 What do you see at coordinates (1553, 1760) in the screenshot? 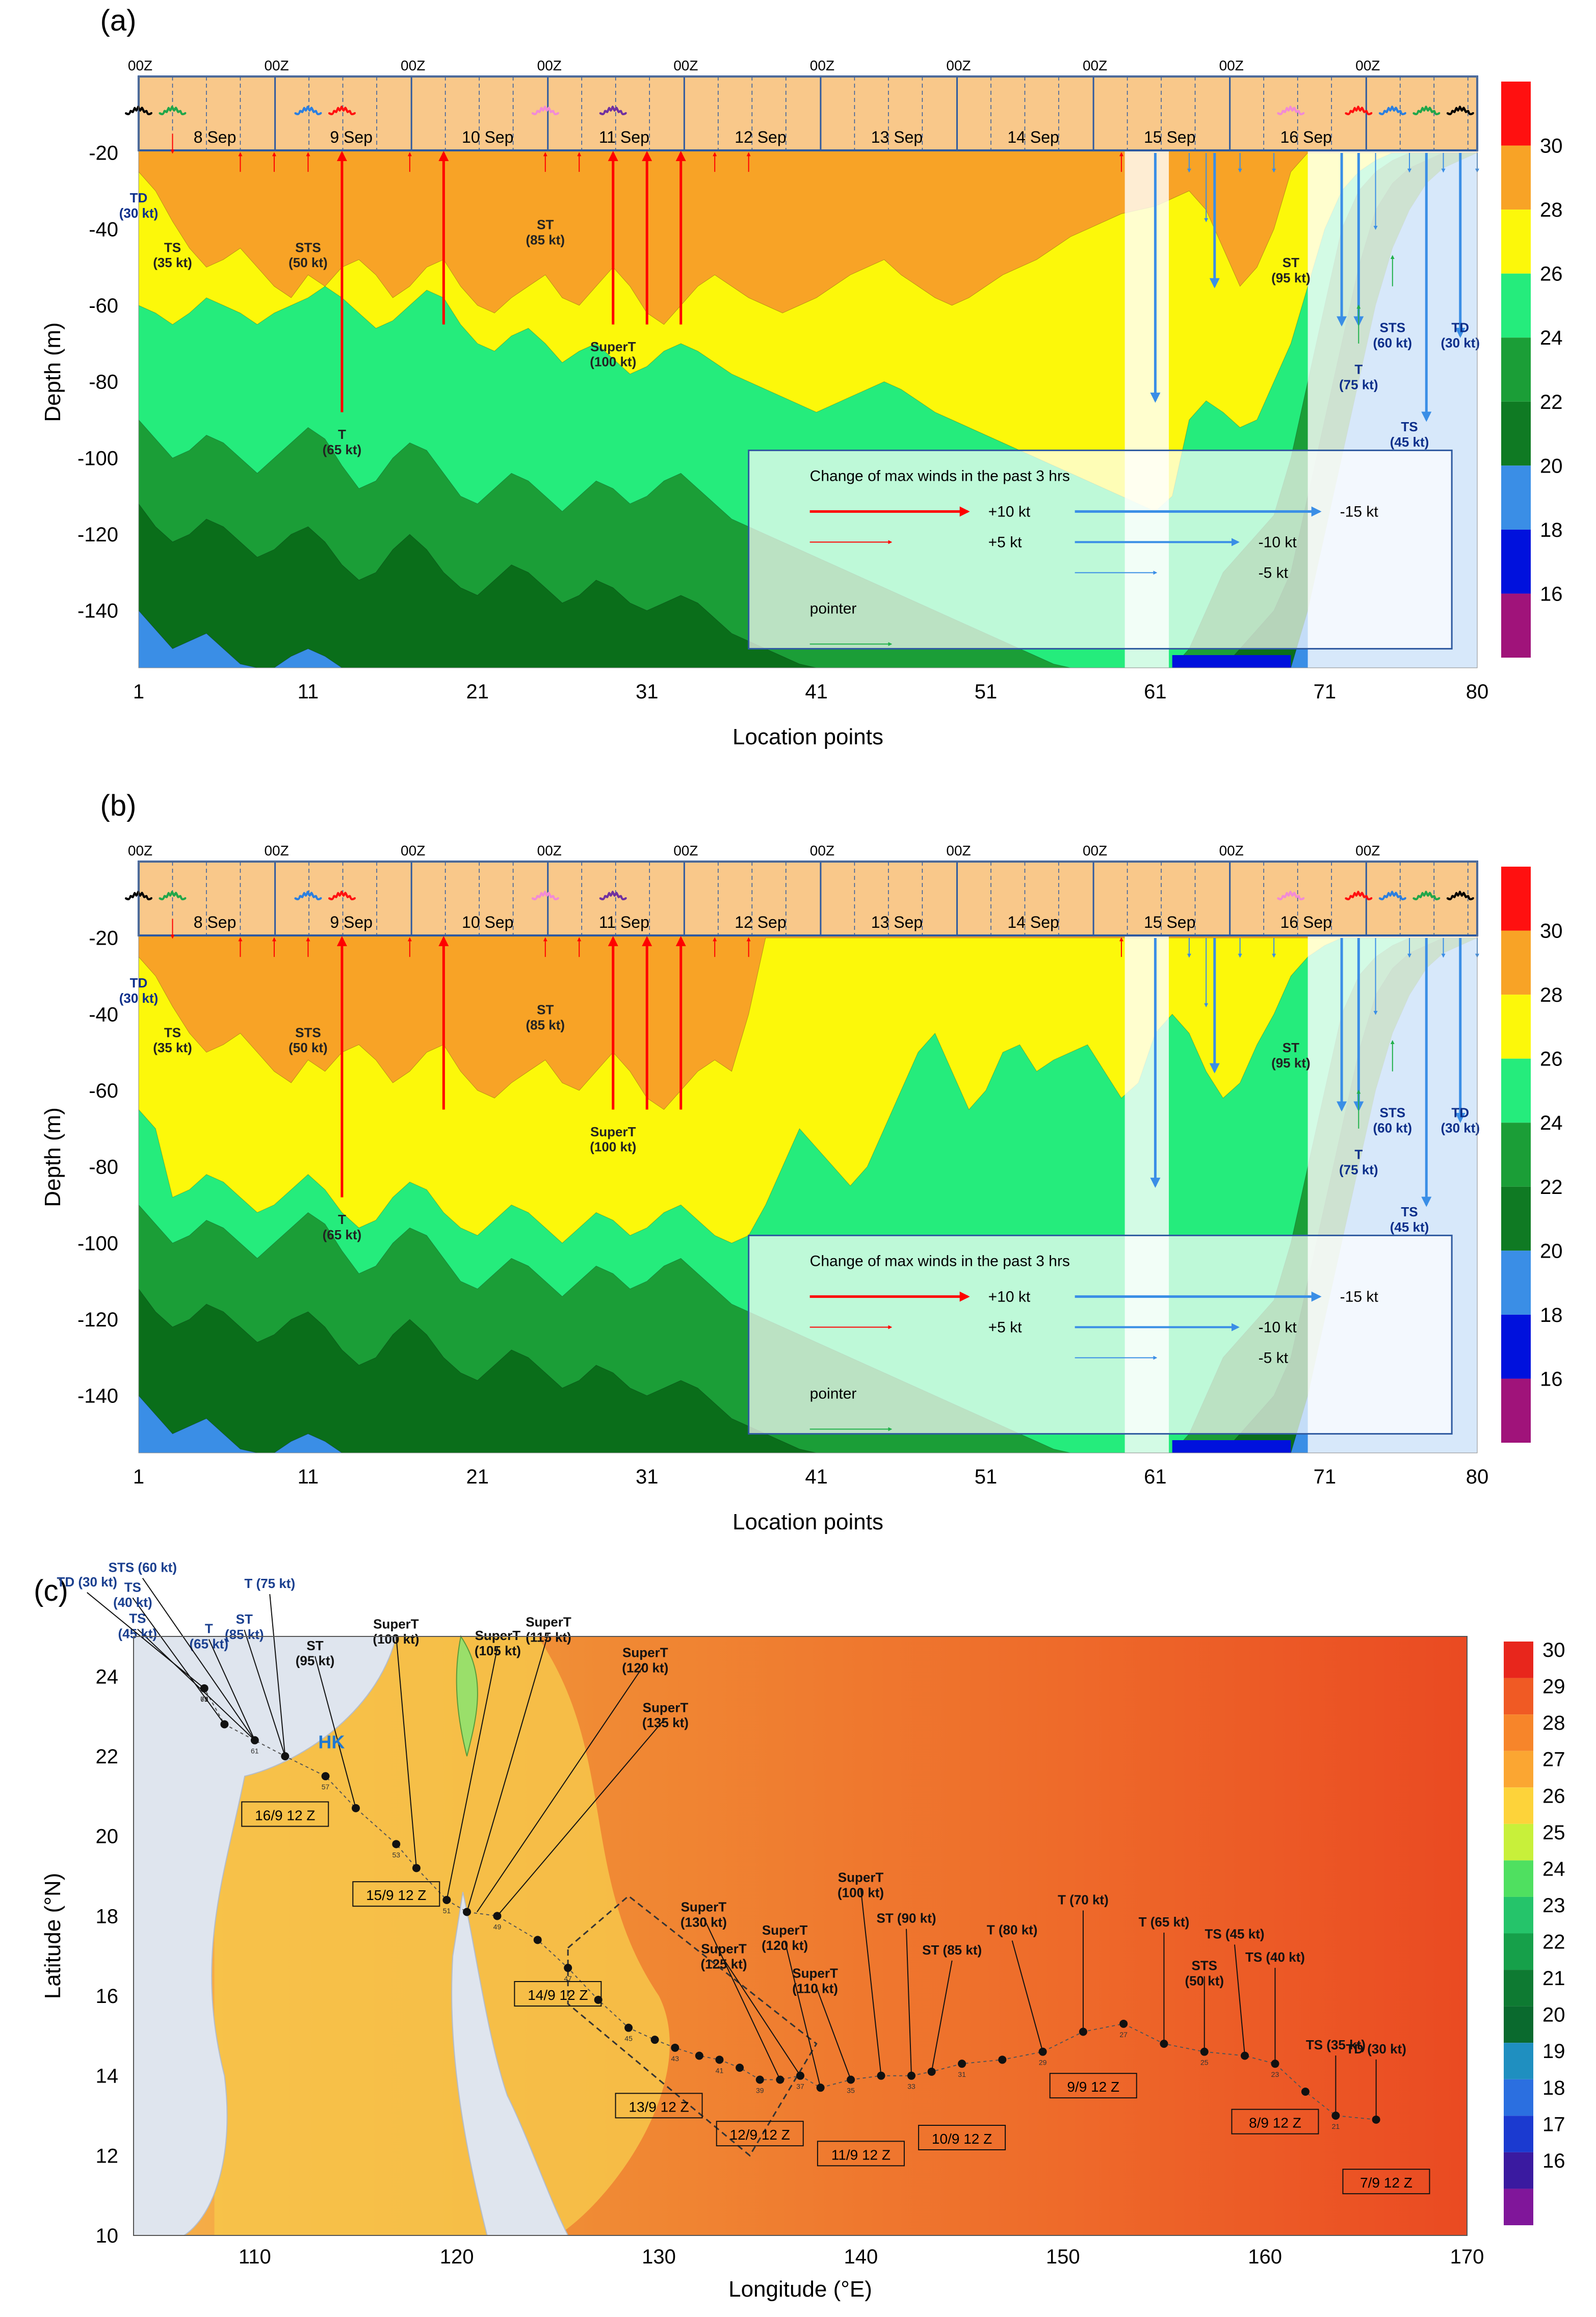
I see `colorbar-tick-label: 27` at bounding box center [1553, 1760].